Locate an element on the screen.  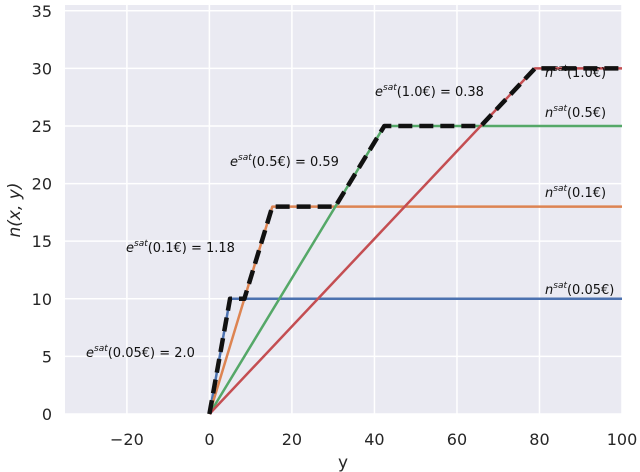
x-tick-label: 0 is located at coordinates (209, 439).